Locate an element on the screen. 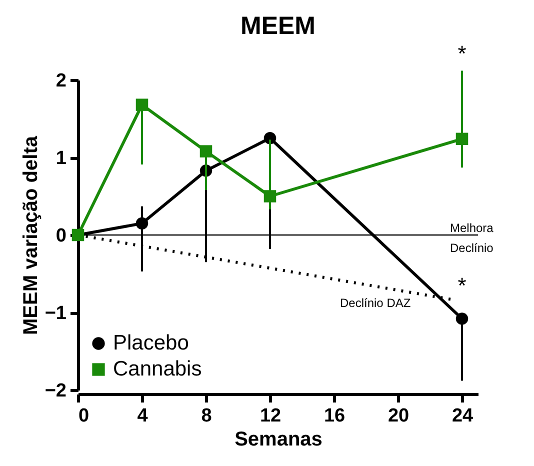  x-tick-label: 20 is located at coordinates (399, 416).